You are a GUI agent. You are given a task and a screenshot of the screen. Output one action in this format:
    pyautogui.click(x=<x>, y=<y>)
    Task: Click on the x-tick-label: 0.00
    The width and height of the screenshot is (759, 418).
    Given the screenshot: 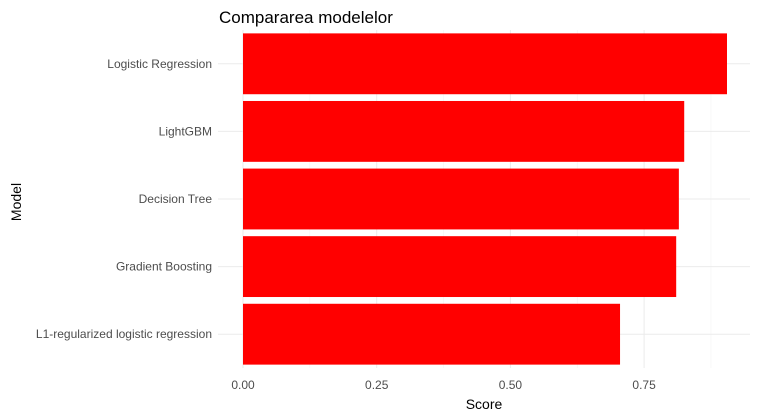 What is the action you would take?
    pyautogui.click(x=243, y=385)
    